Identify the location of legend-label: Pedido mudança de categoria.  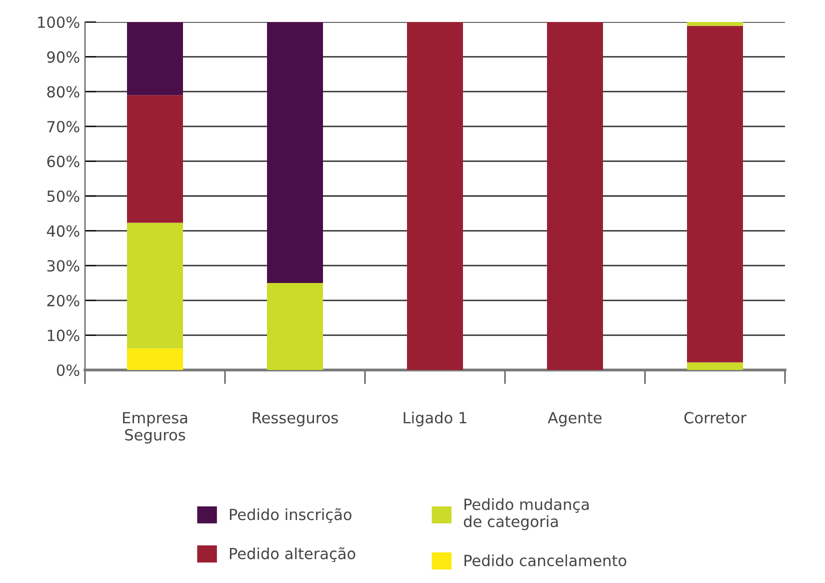
(526, 514).